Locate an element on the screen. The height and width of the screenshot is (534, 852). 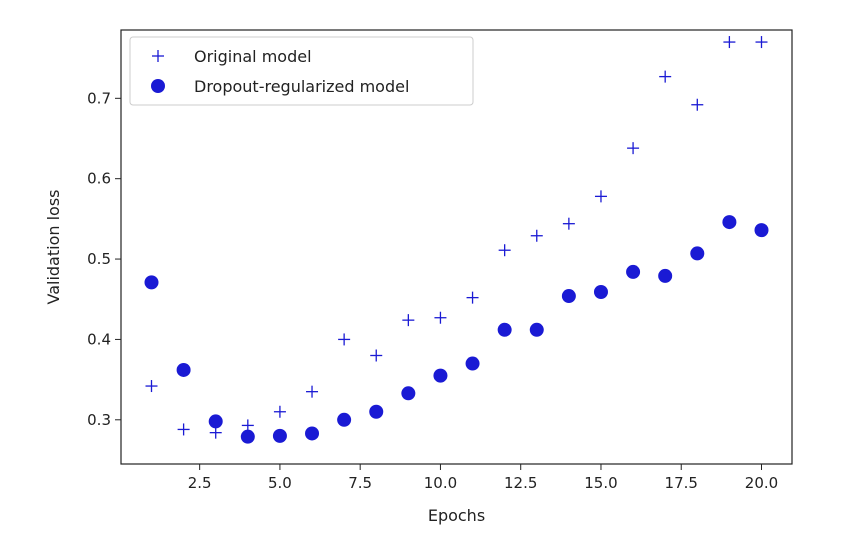
legend-marker-original-model is located at coordinates (158, 56).